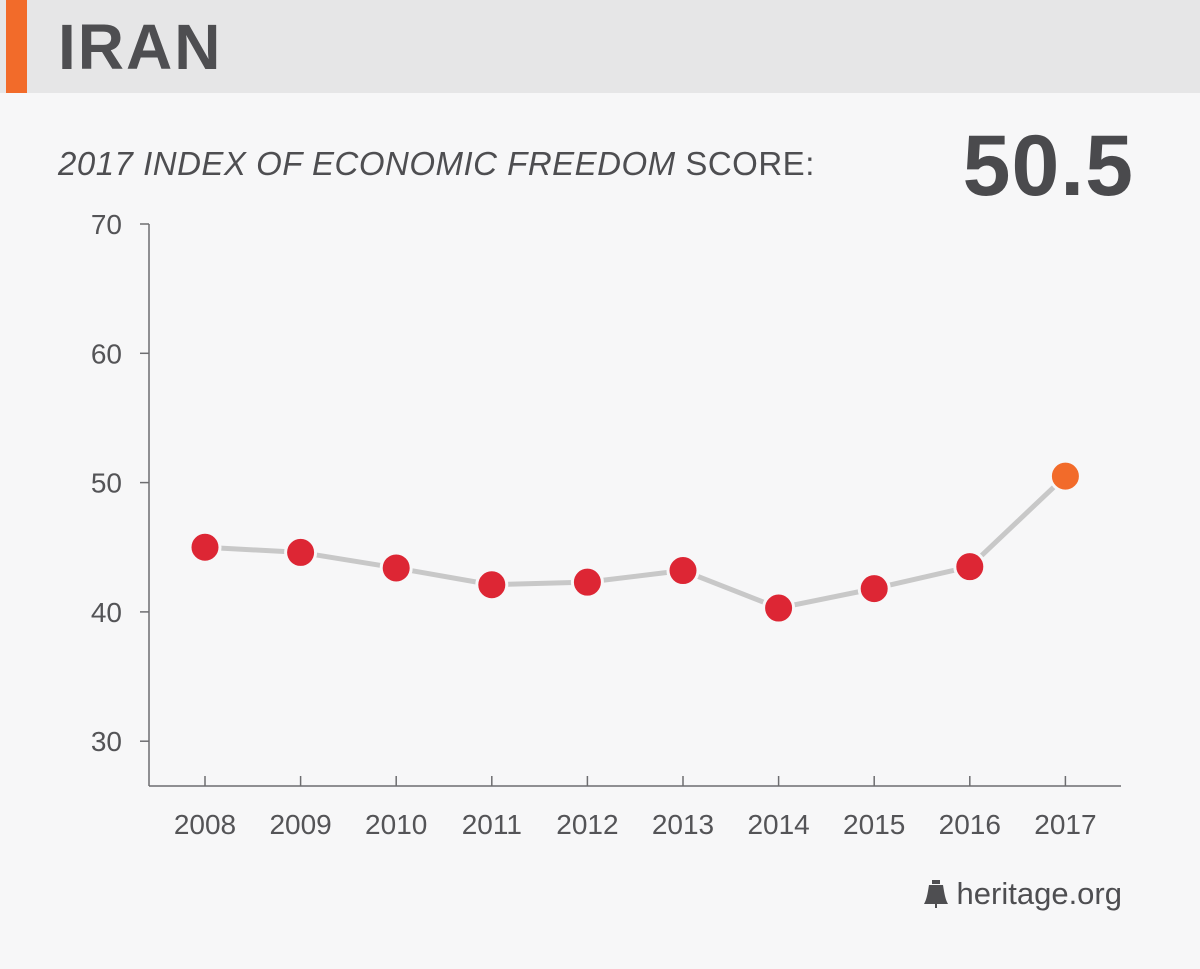 The height and width of the screenshot is (969, 1200). Describe the element at coordinates (300, 824) in the screenshot. I see `x-tick-label: 2009` at that location.